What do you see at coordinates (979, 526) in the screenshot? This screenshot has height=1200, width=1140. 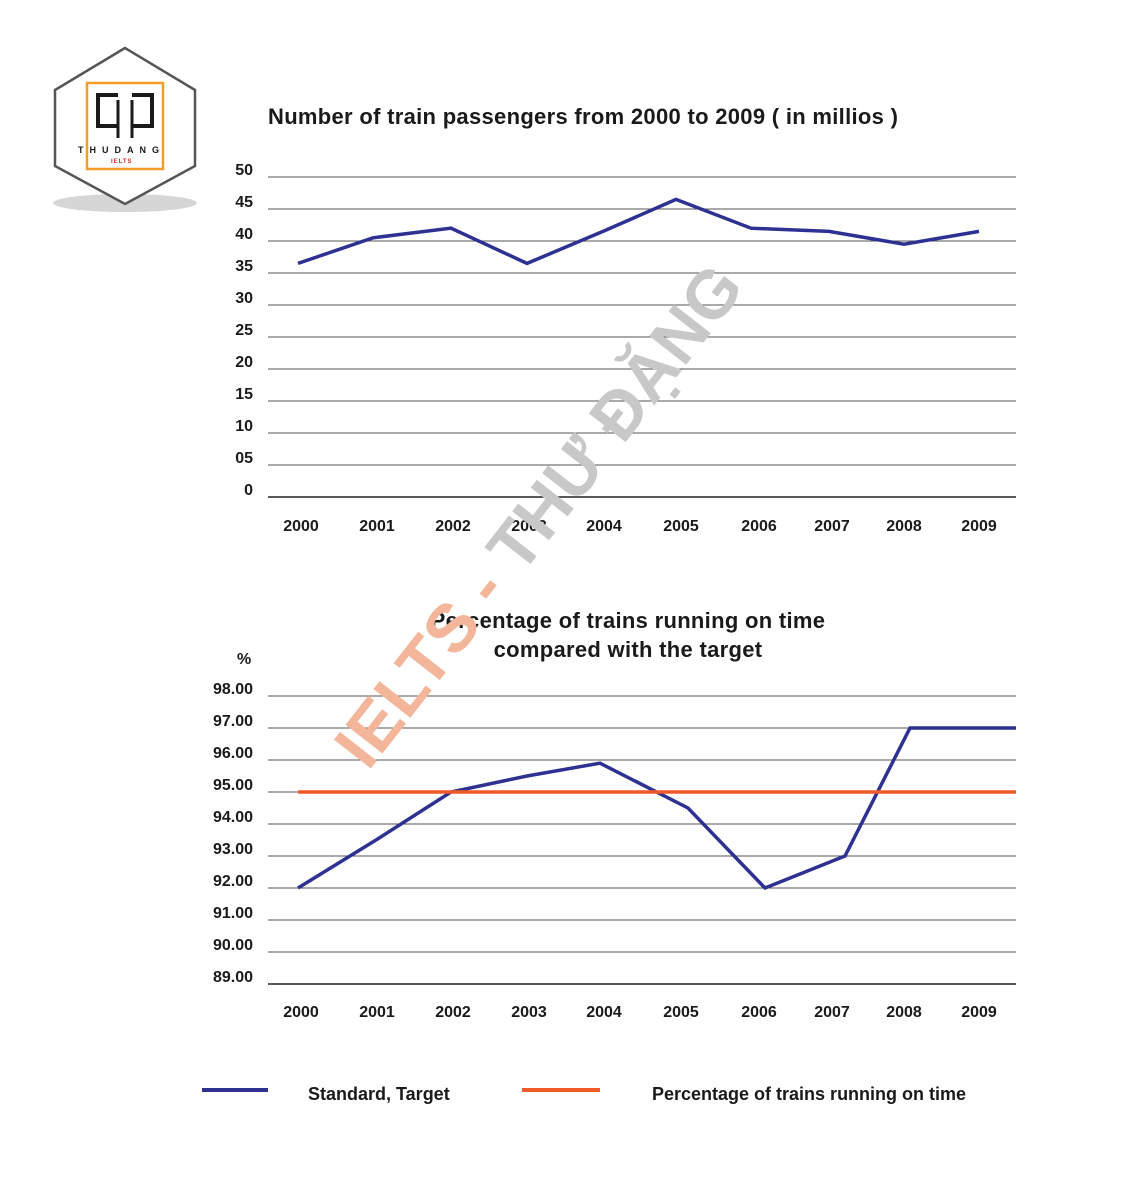 I see `chart1-x-tick-label: 2009` at bounding box center [979, 526].